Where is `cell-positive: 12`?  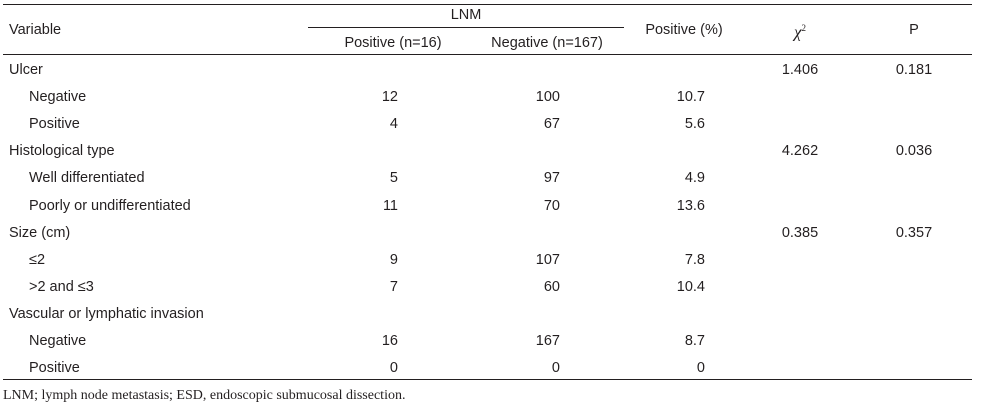
cell-positive: 12 is located at coordinates (389, 97).